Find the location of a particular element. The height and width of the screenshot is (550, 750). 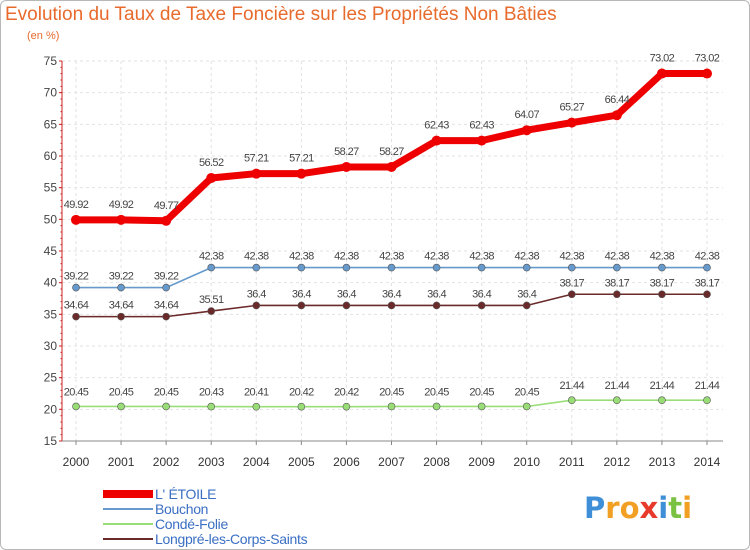

y-tick-label: 50 is located at coordinates (51, 219).